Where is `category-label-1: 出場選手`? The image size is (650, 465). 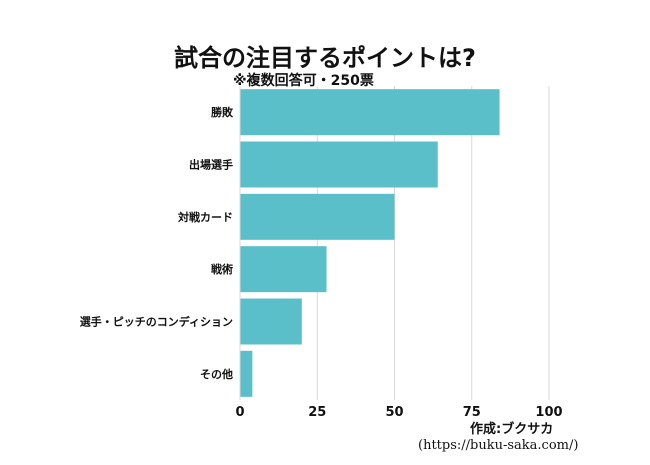 category-label-1: 出場選手 is located at coordinates (211, 165).